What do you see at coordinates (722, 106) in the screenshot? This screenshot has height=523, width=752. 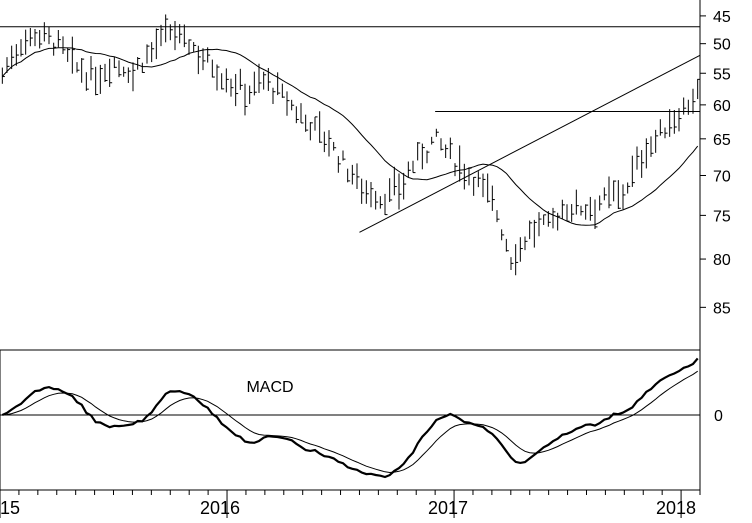 I see `price-axis-tick-label: 60` at bounding box center [722, 106].